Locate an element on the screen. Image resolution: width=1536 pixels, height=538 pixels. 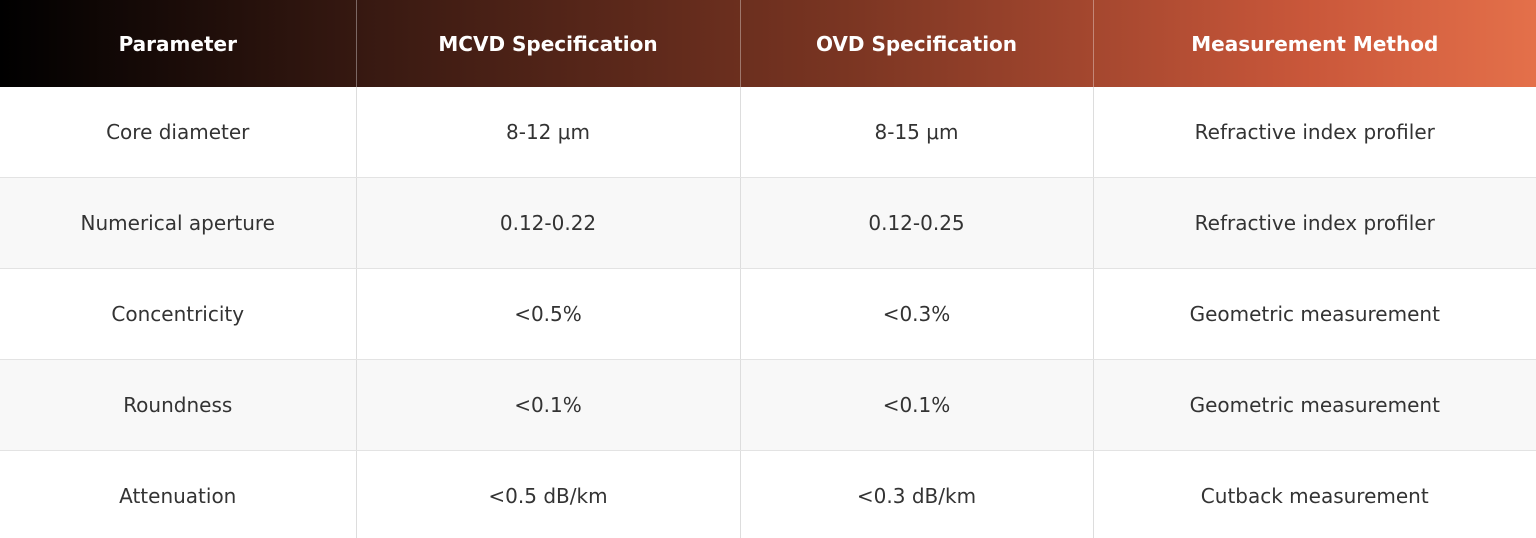
table-cell: Attenuation is located at coordinates (178, 494).